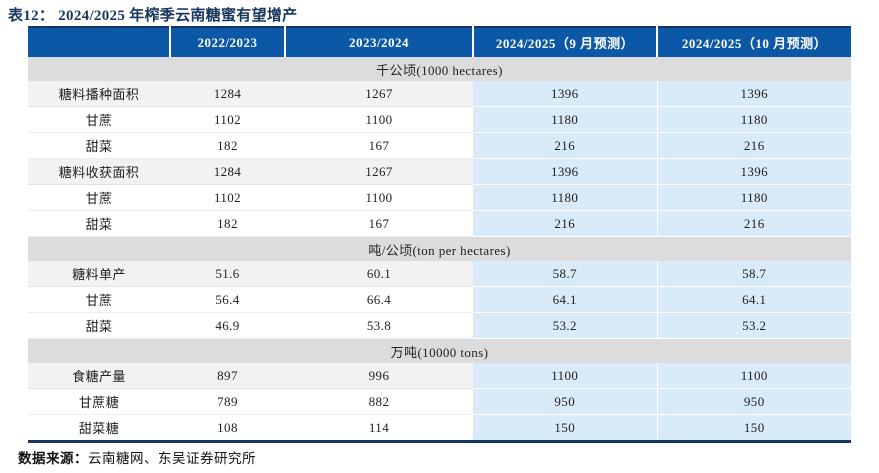 The height and width of the screenshot is (473, 879). I want to click on table-row: 甜菜糖 108 114 150 150, so click(439, 428).